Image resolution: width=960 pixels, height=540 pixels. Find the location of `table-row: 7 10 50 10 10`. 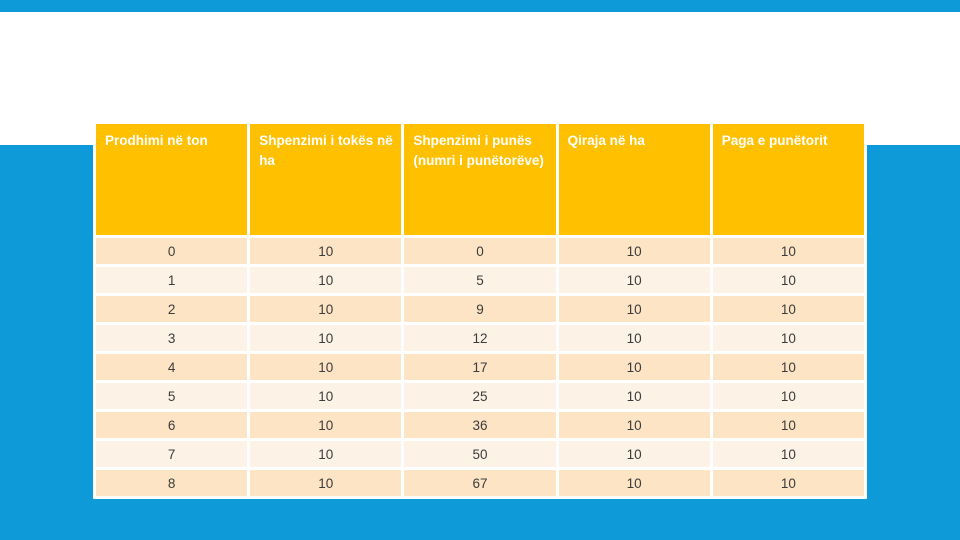

table-row: 7 10 50 10 10 is located at coordinates (480, 454).